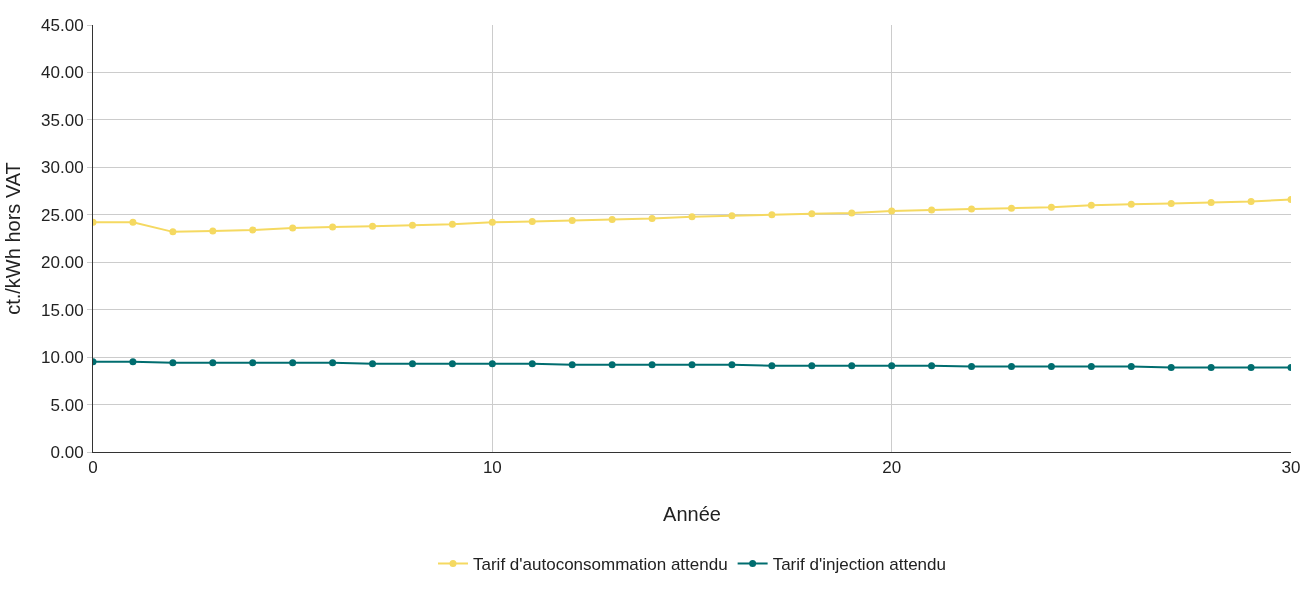 The height and width of the screenshot is (594, 1312). I want to click on y-tick-label: 30.00, so click(62, 168).